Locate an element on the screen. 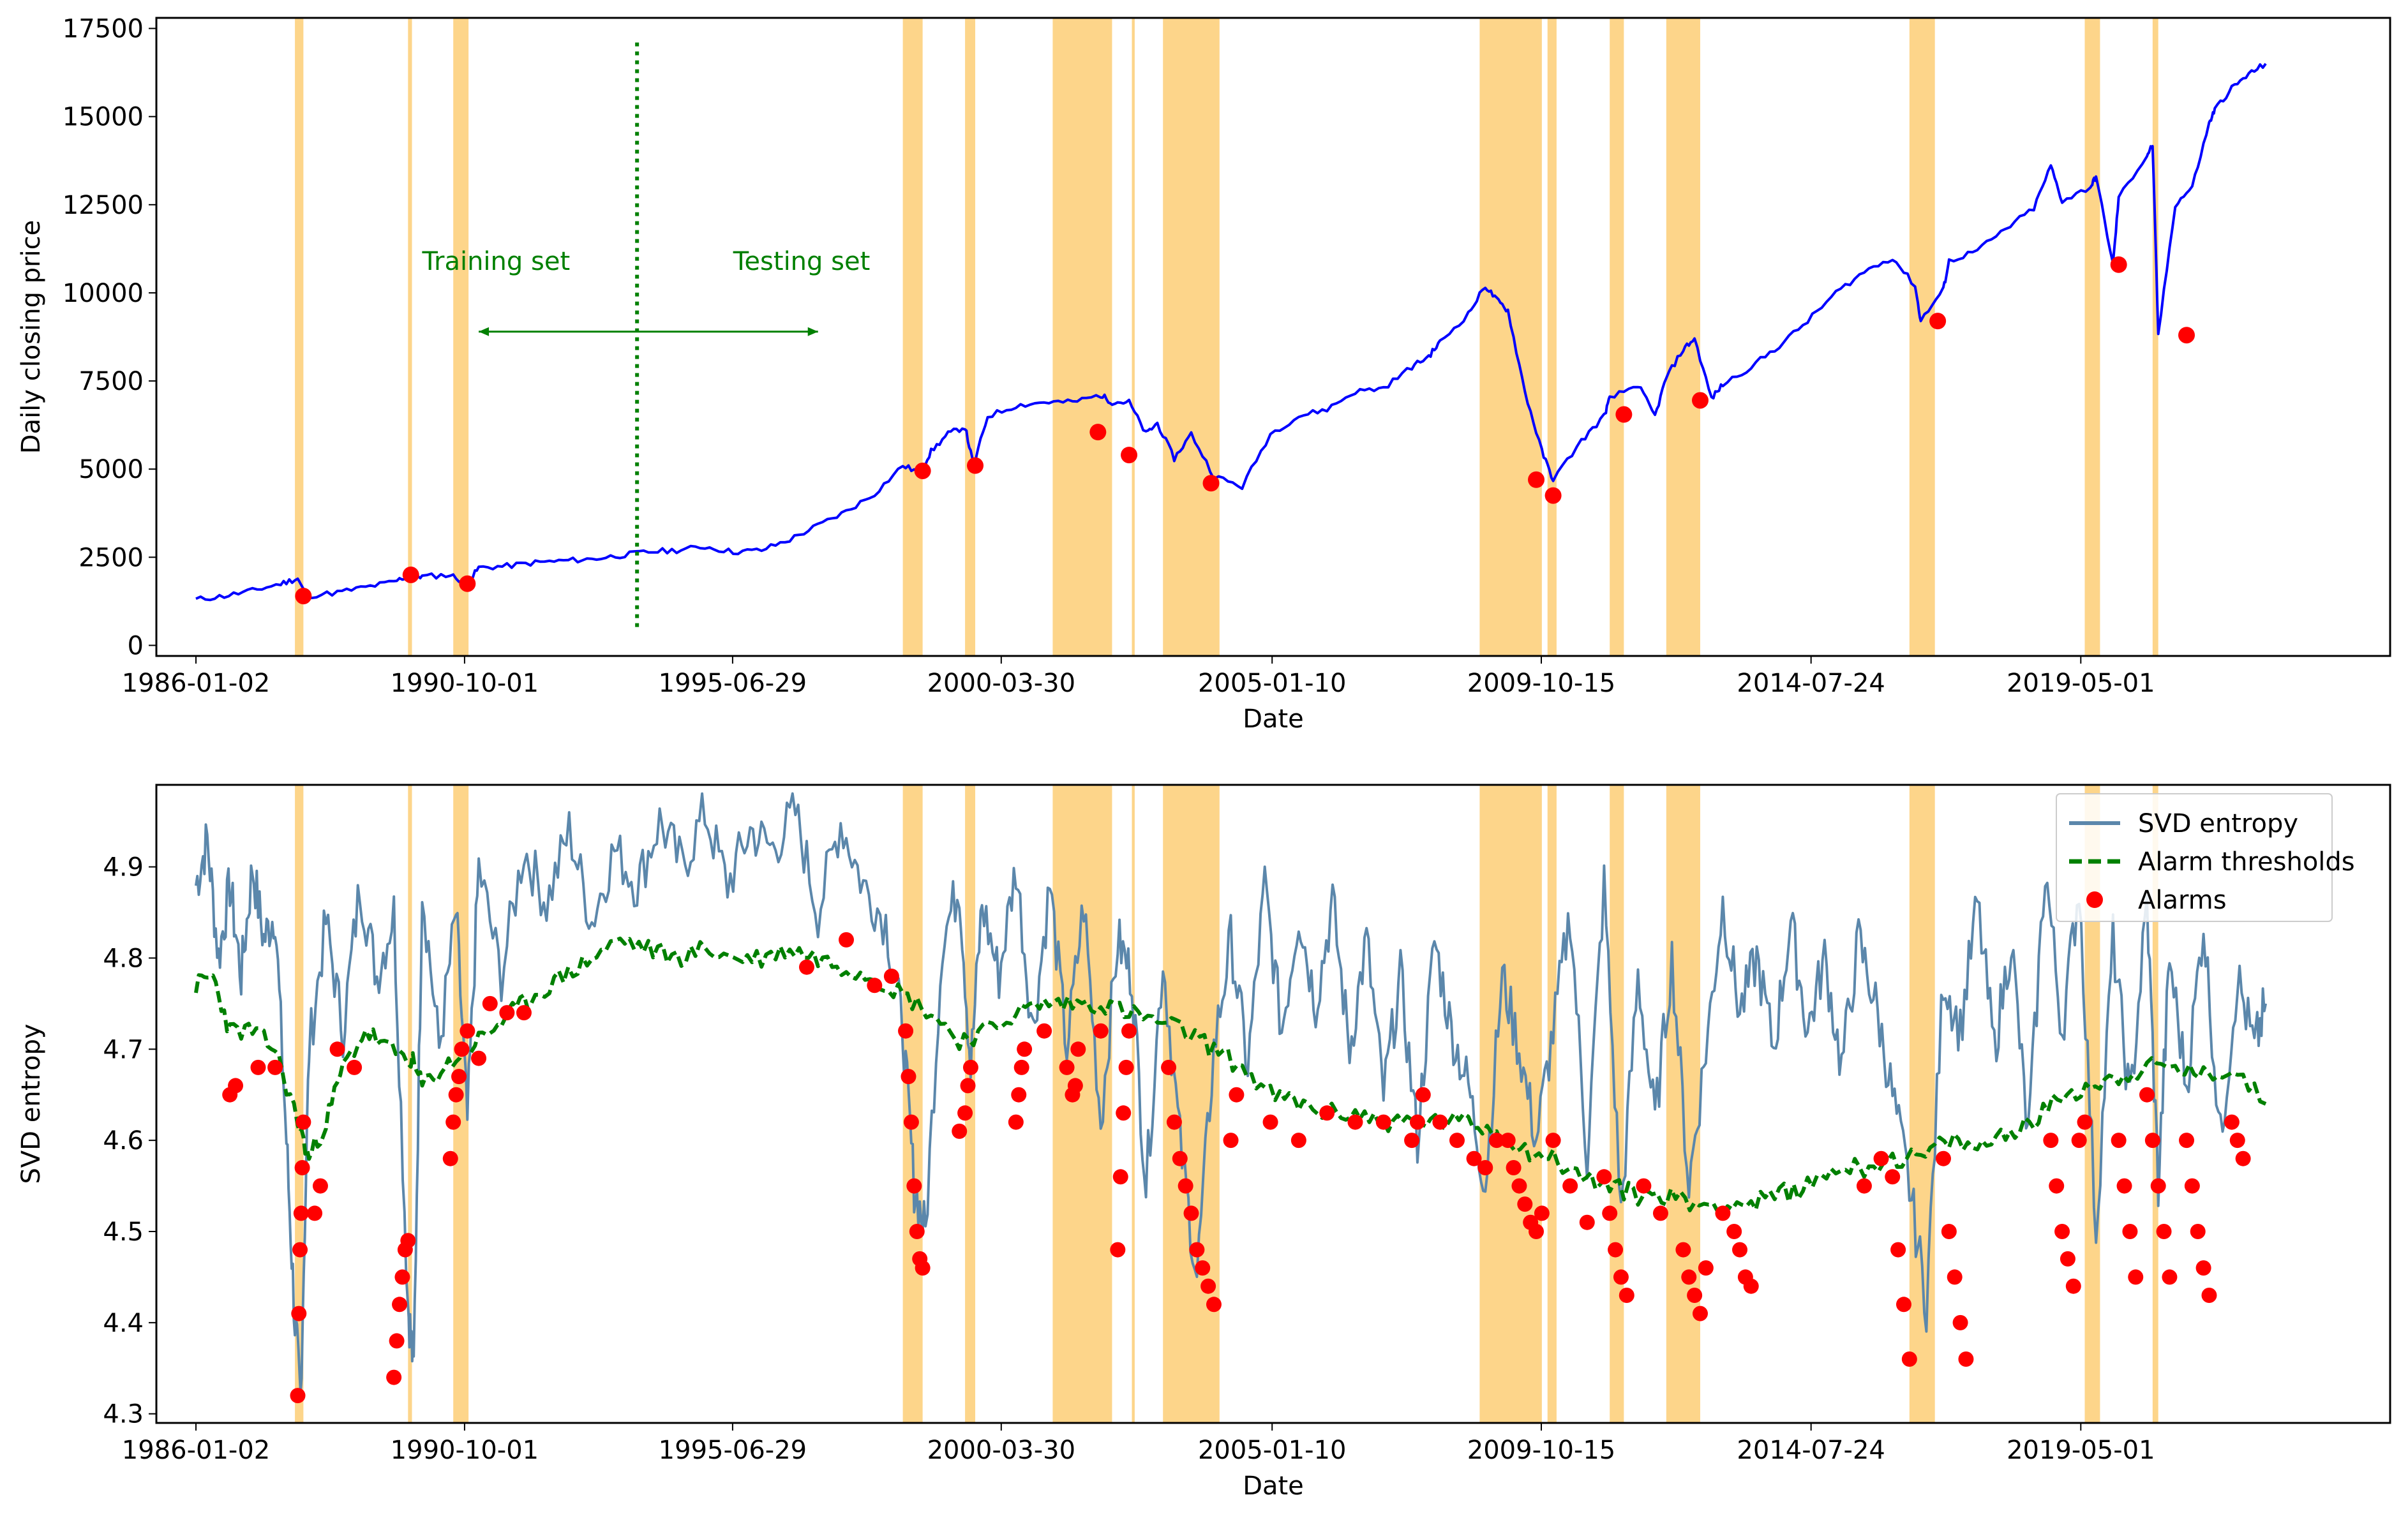  y-tick-label: 7500 is located at coordinates (111, 381).